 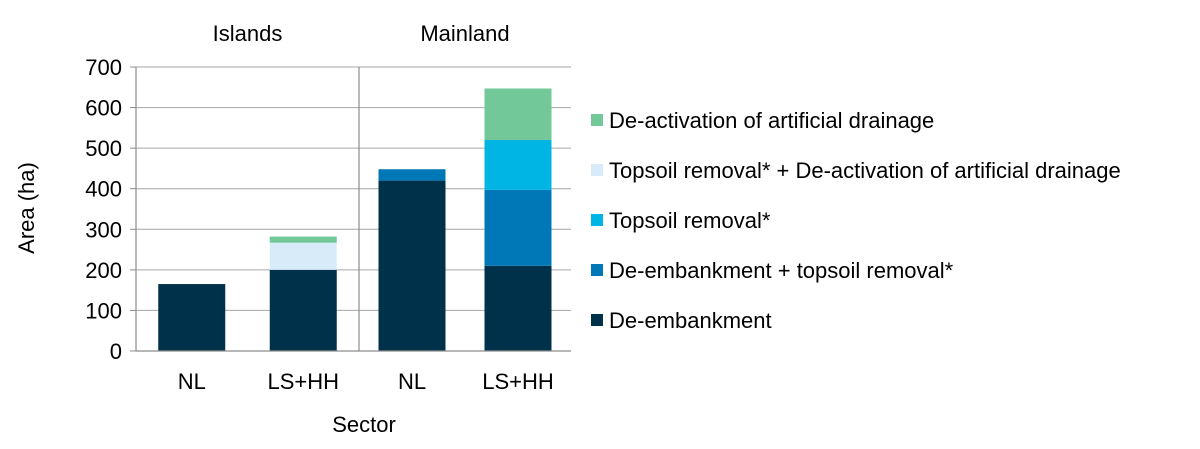 I want to click on y-tick-label: 100, so click(x=103, y=310).